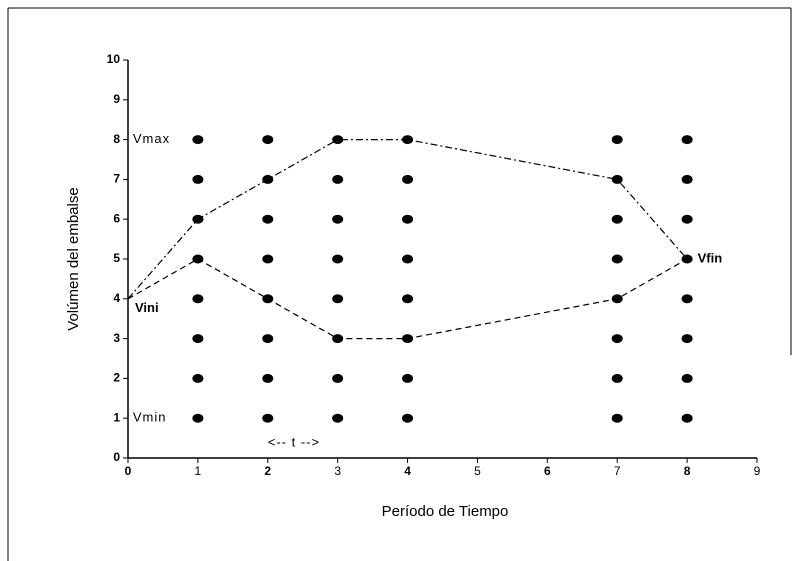  Describe the element at coordinates (116, 378) in the screenshot. I see `y-tick-label: 2` at that location.